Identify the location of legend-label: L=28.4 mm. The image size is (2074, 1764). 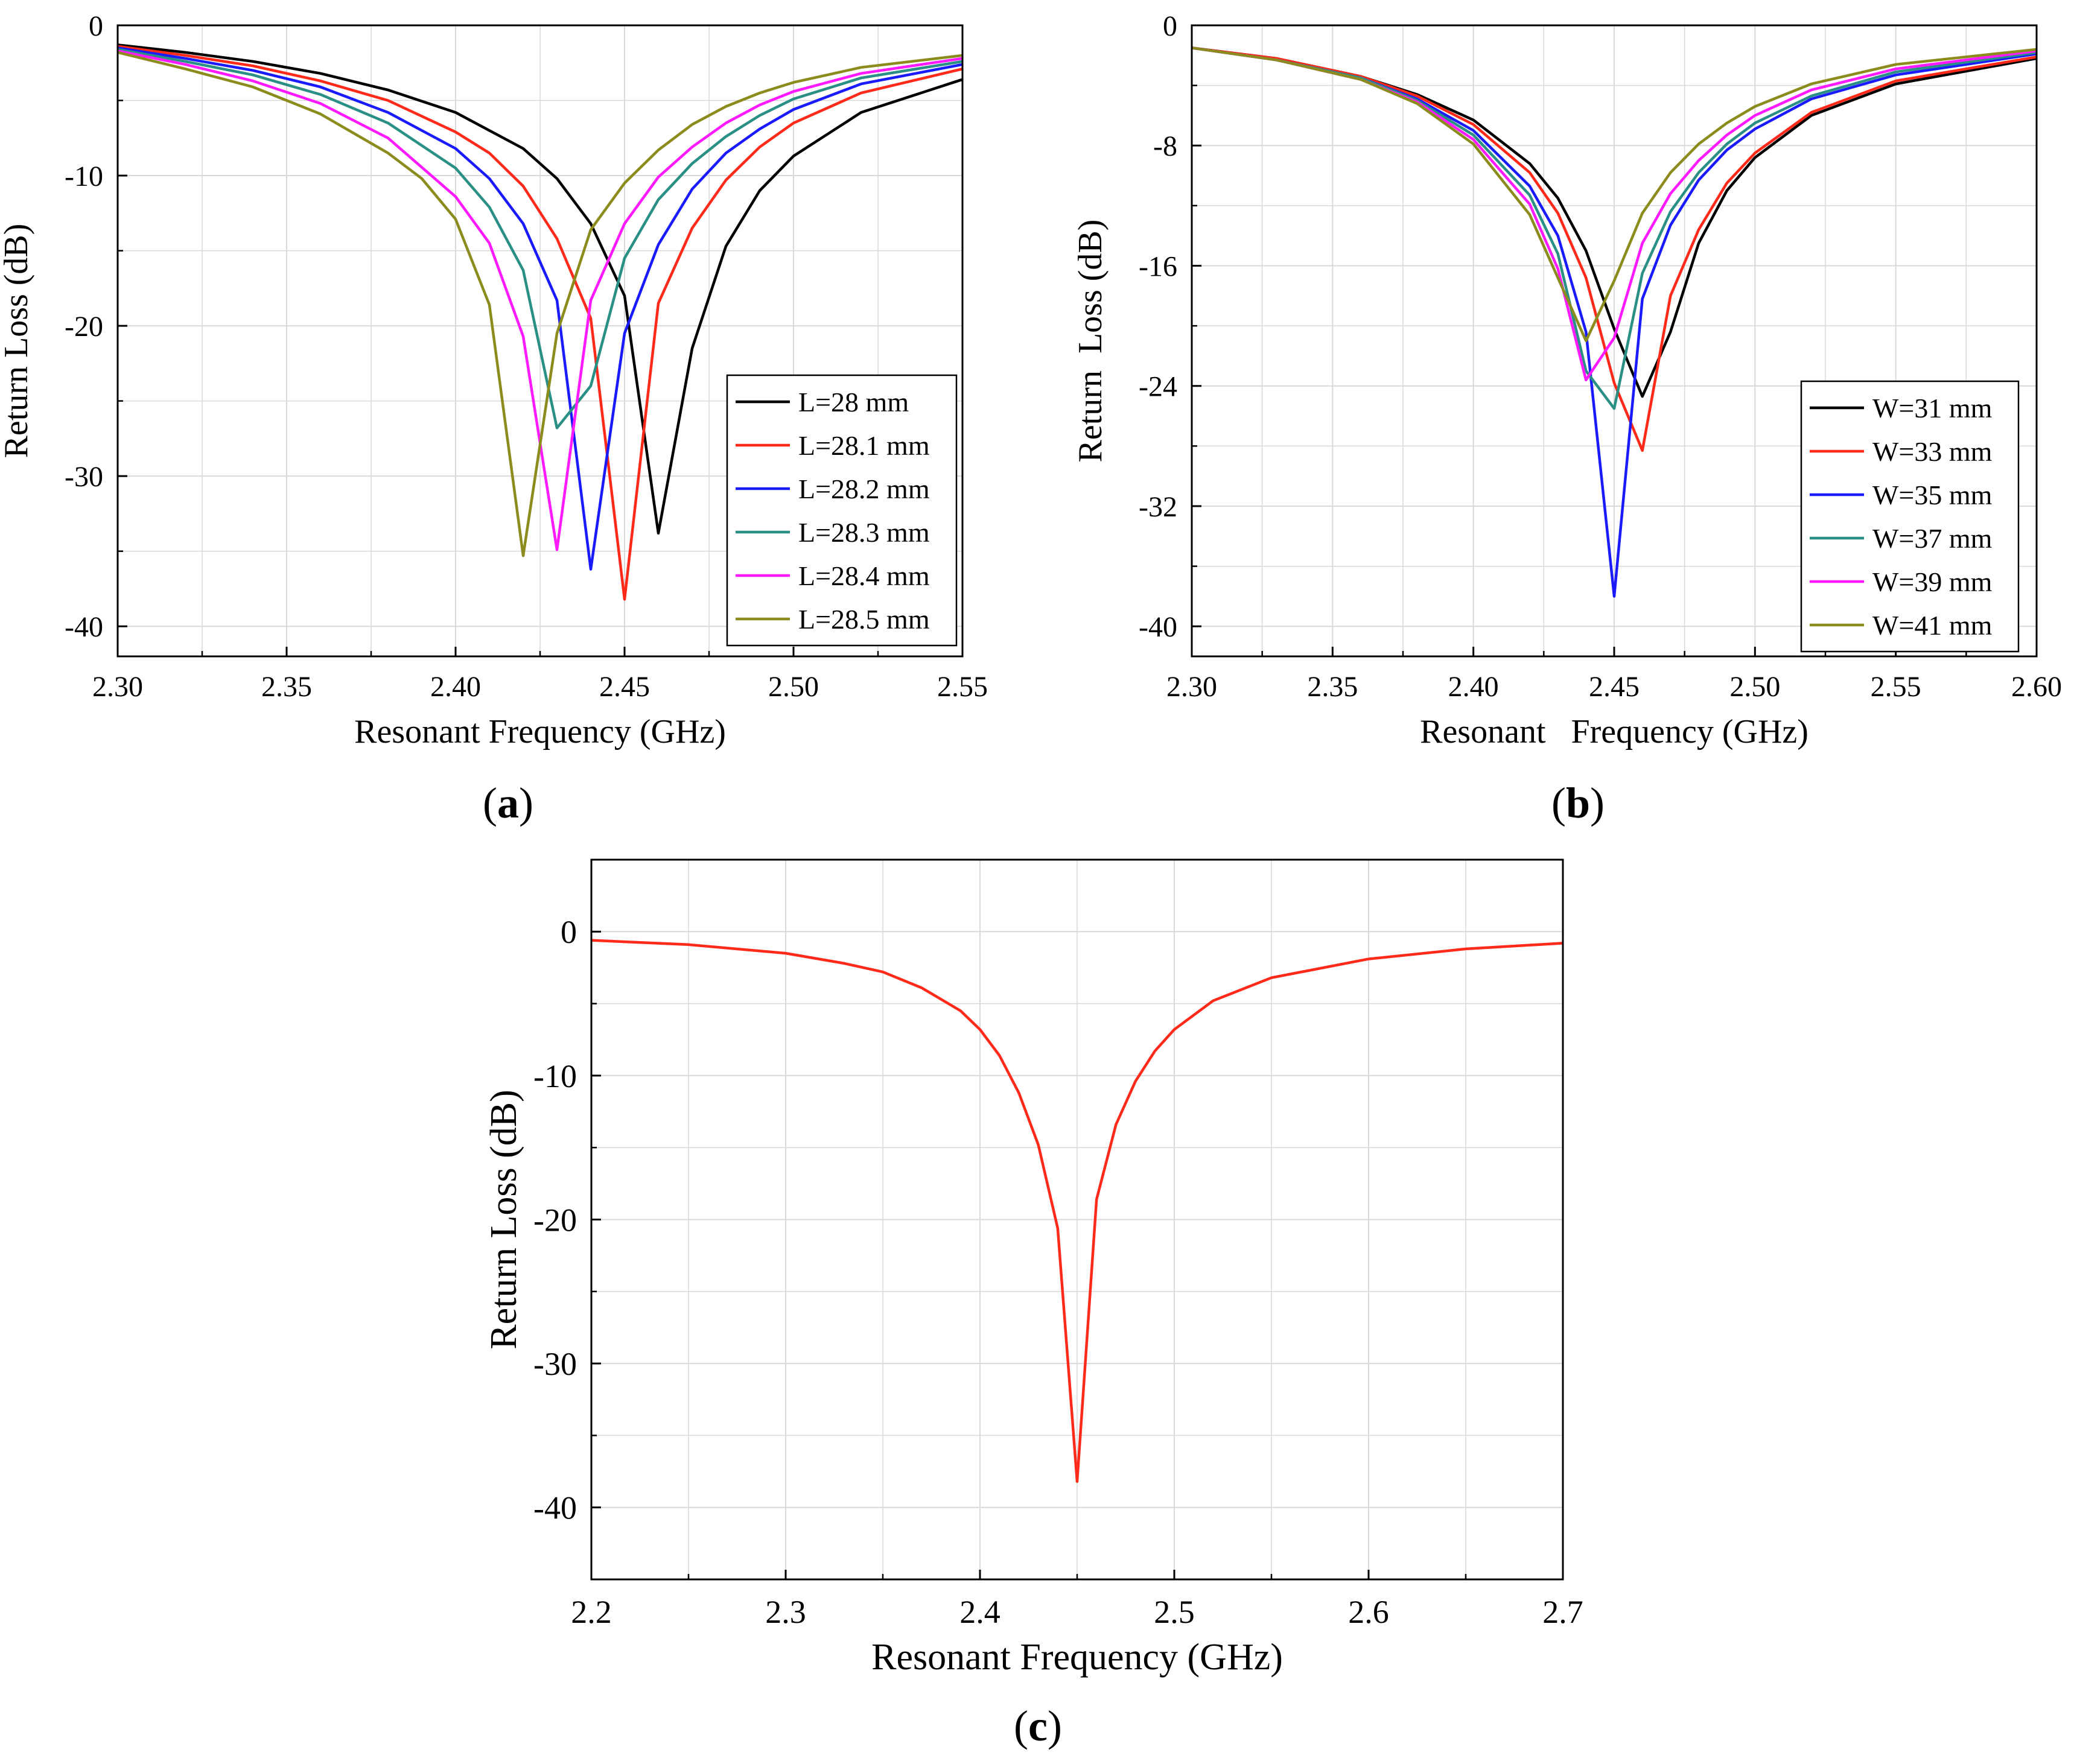
(864, 575).